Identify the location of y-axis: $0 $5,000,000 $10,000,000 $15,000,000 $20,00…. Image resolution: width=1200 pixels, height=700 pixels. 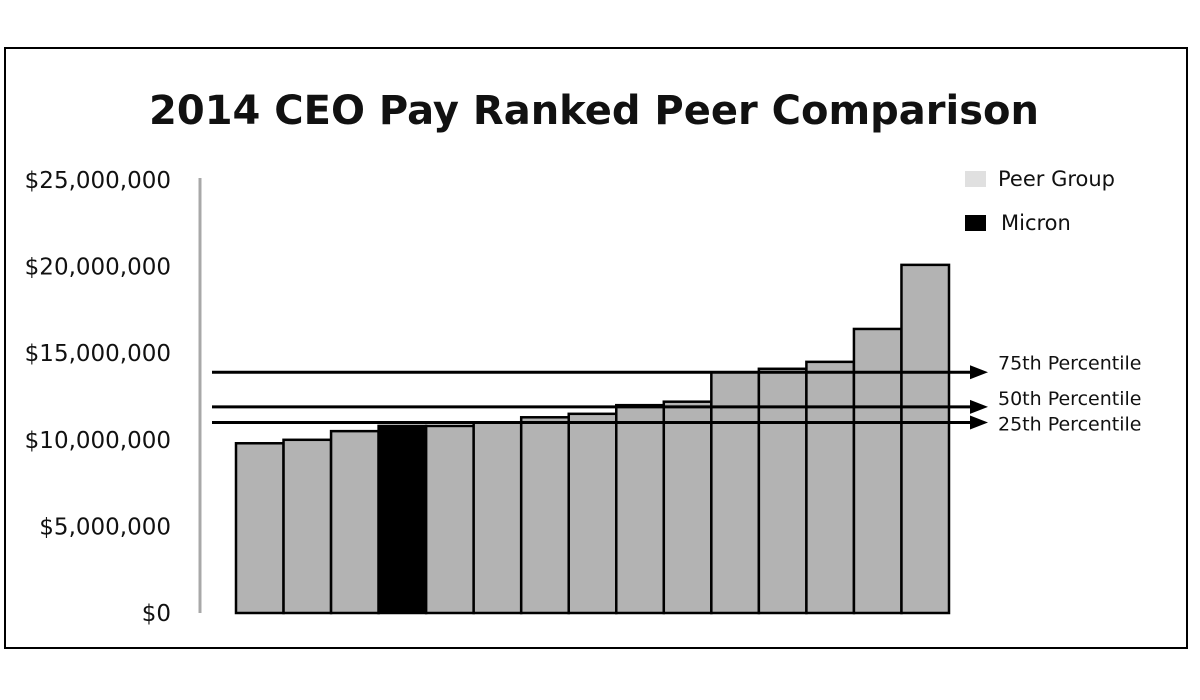
(113, 397).